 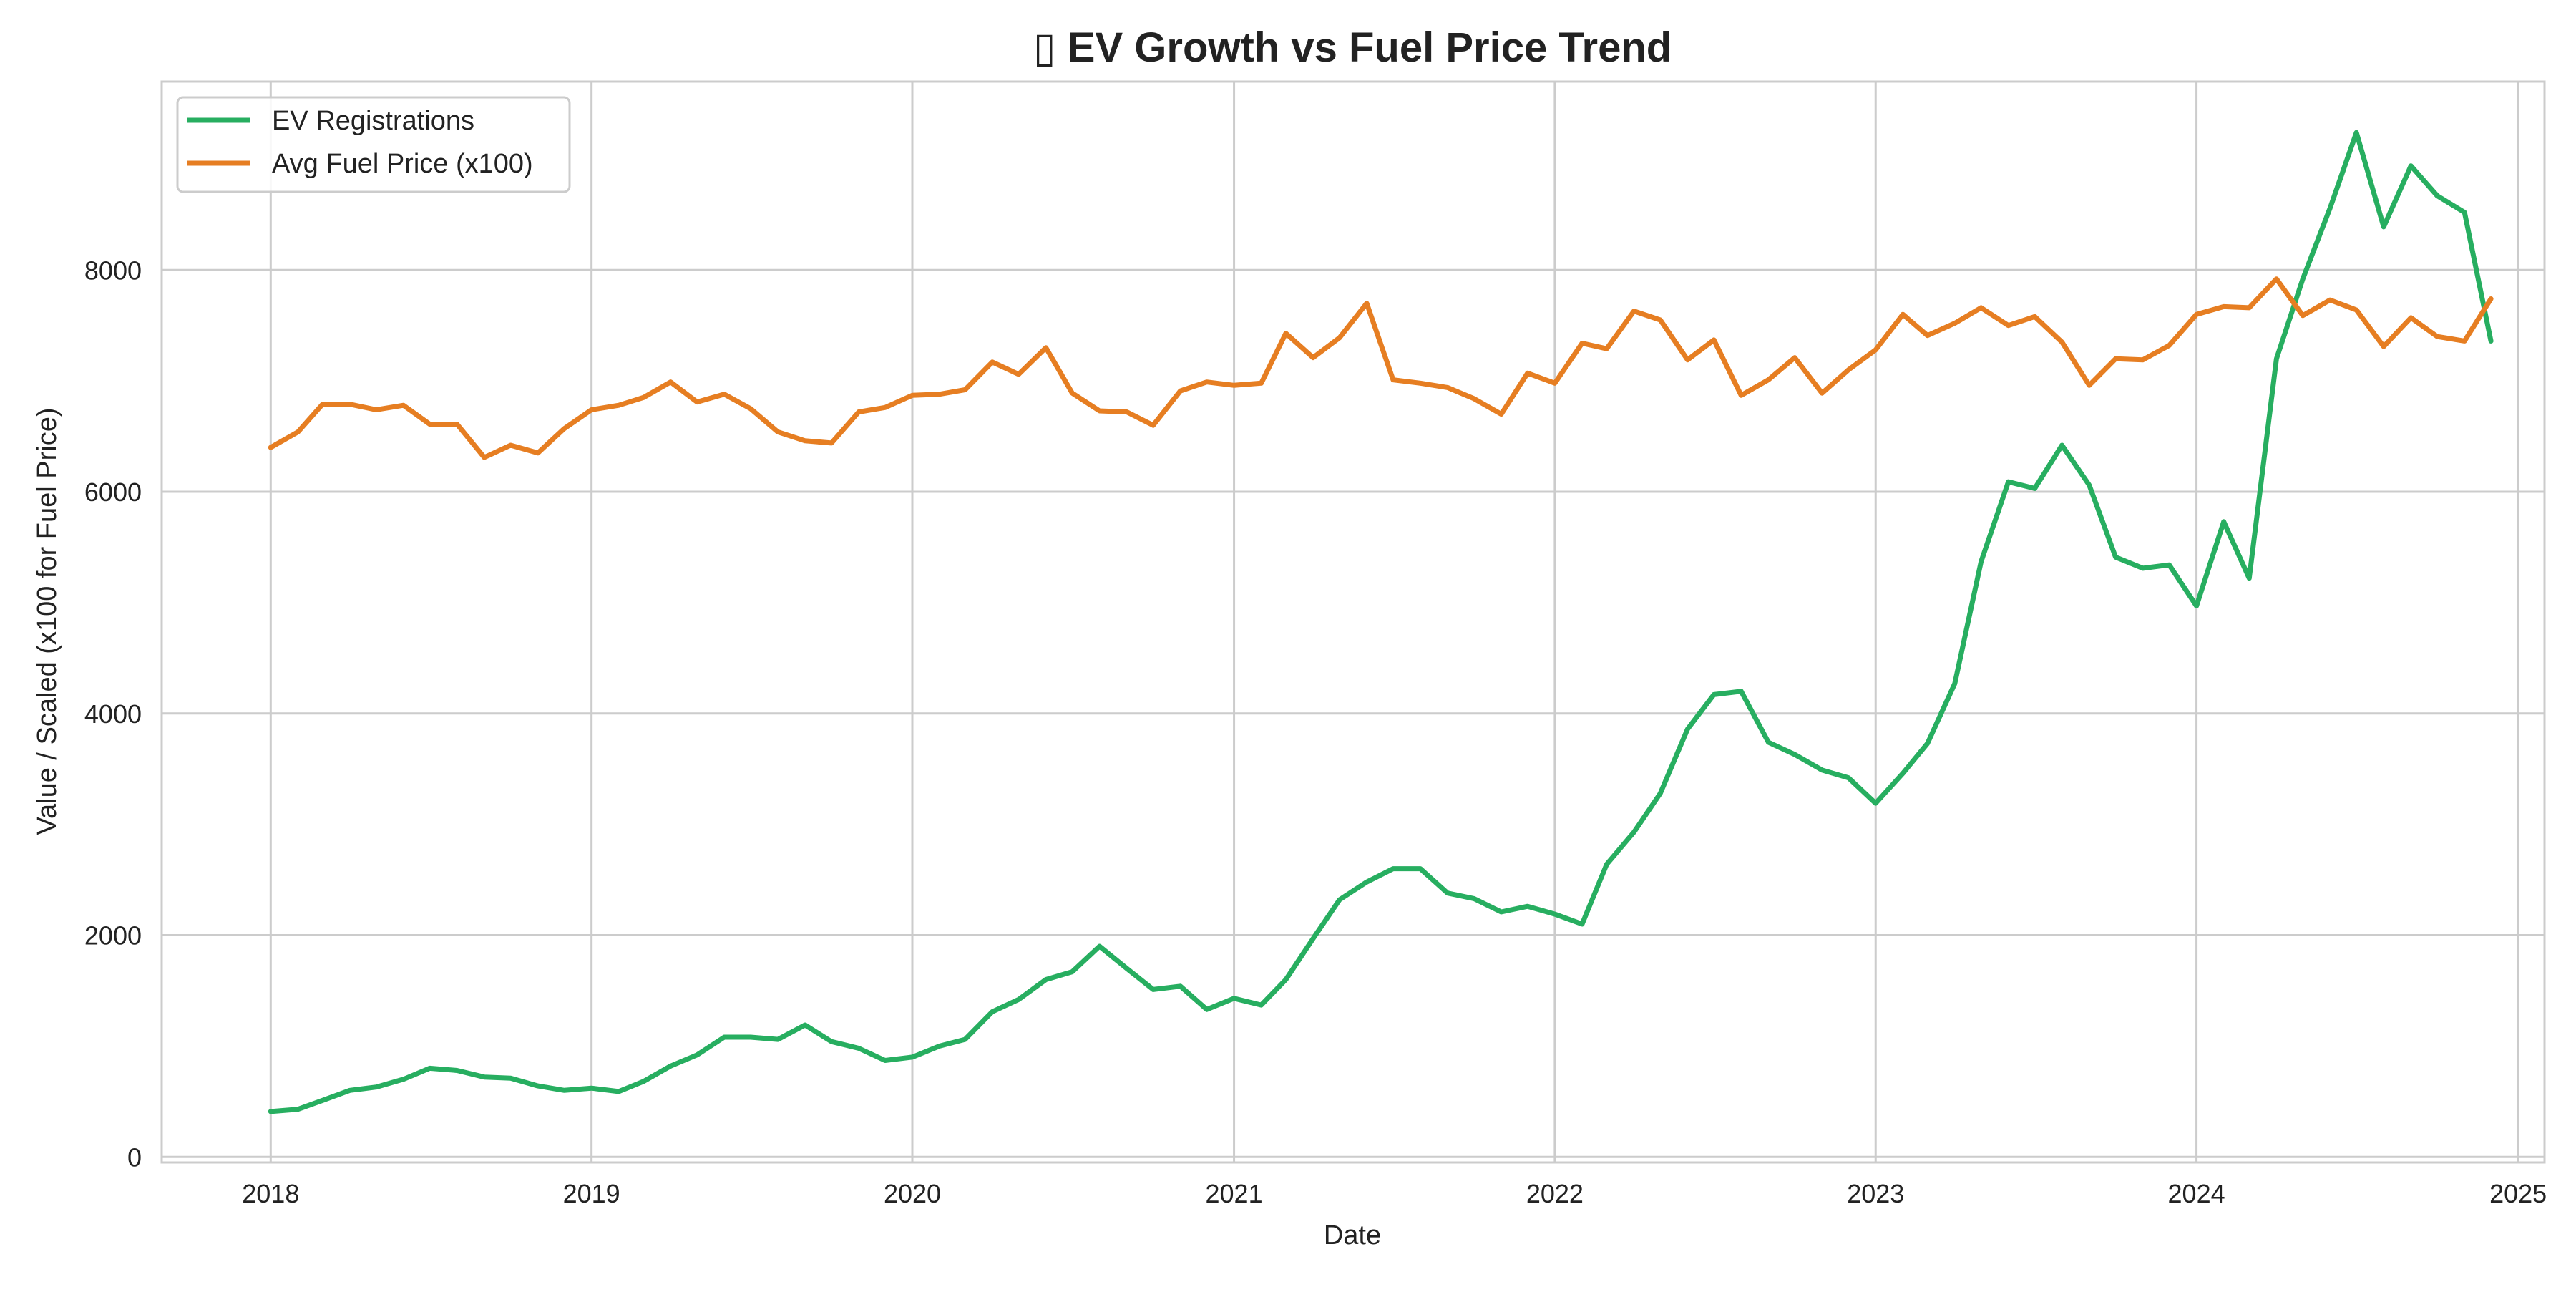 What do you see at coordinates (1875, 1193) in the screenshot?
I see `x-tick-label: 2023` at bounding box center [1875, 1193].